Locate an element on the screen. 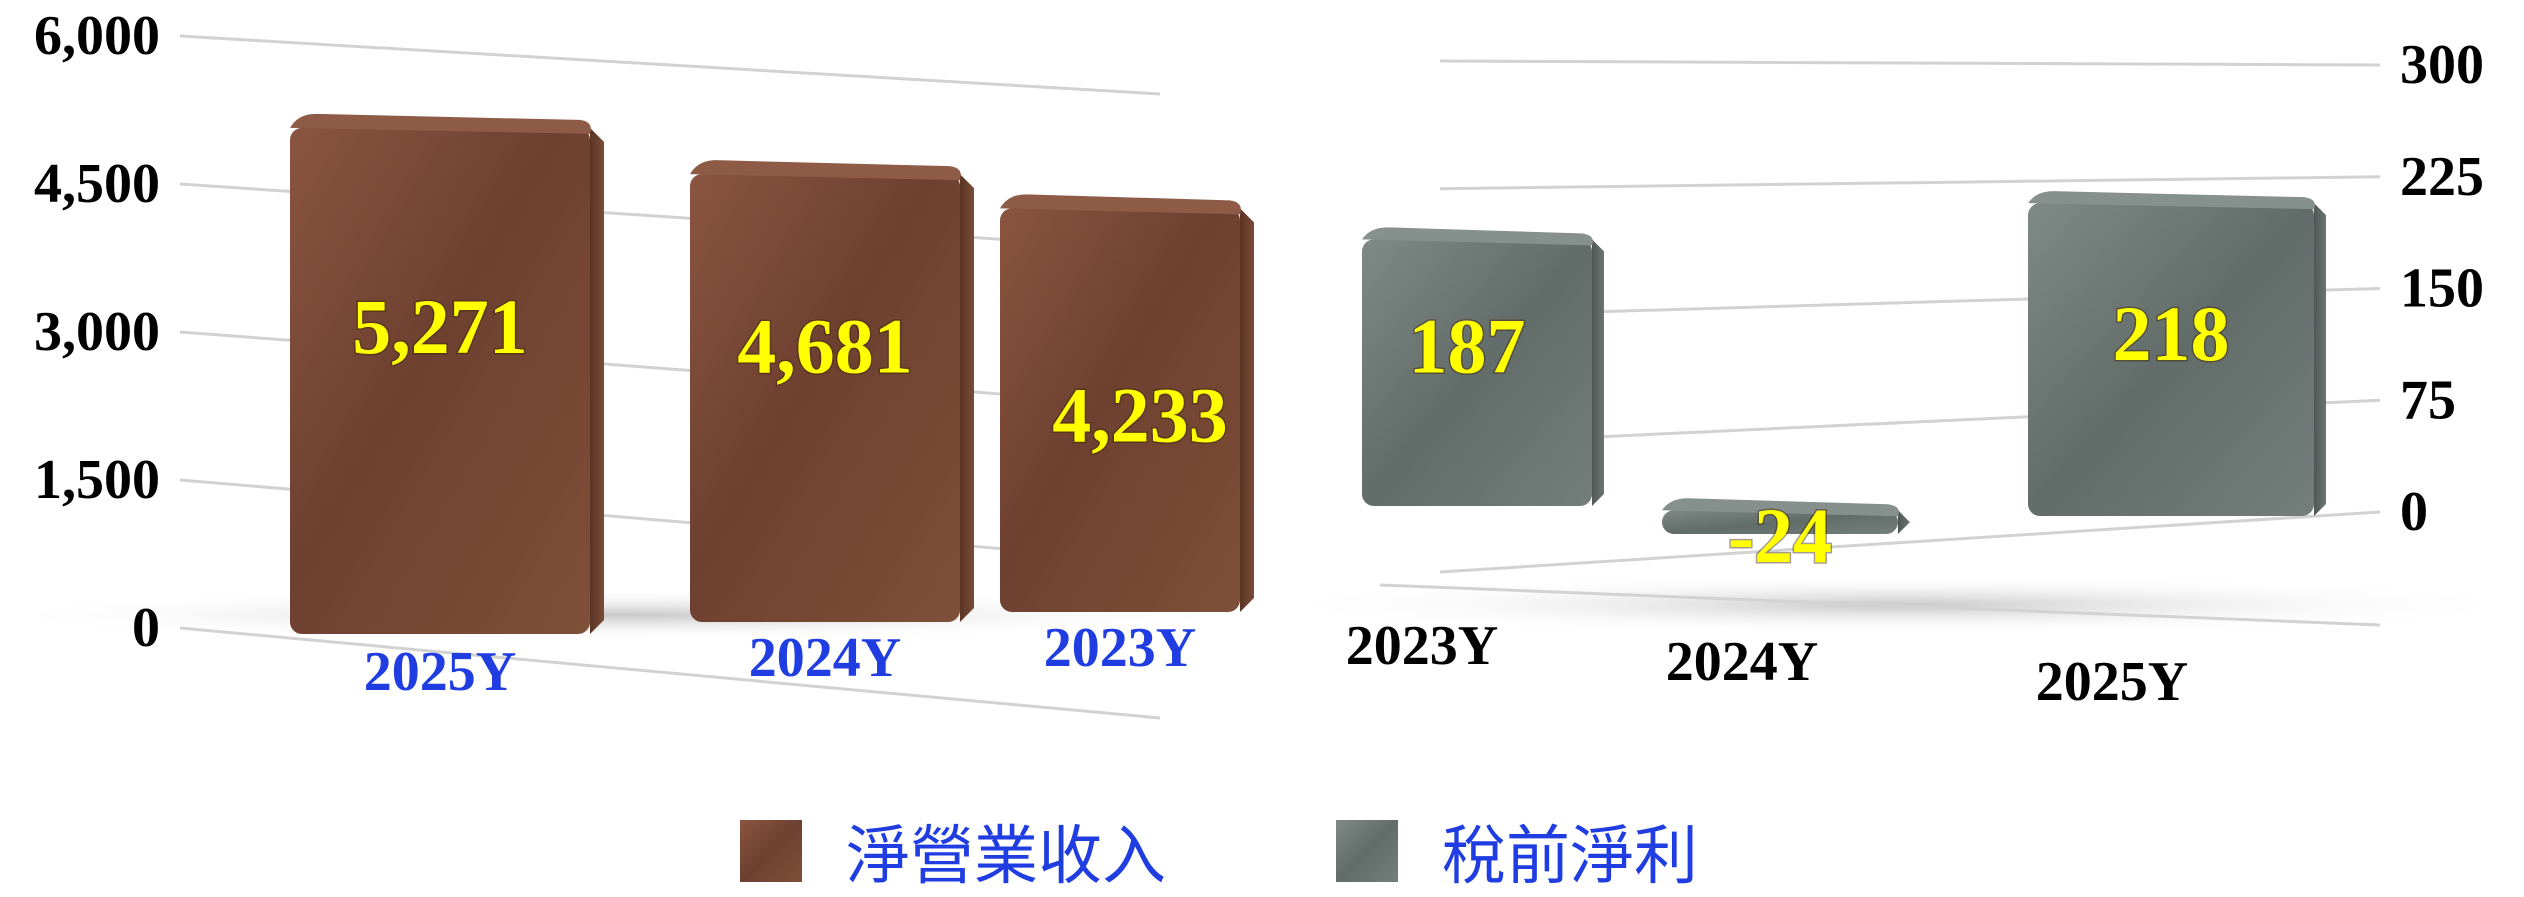 The width and height of the screenshot is (2524, 897). legend-item-revenue: 淨營業收入 is located at coordinates (953, 853).